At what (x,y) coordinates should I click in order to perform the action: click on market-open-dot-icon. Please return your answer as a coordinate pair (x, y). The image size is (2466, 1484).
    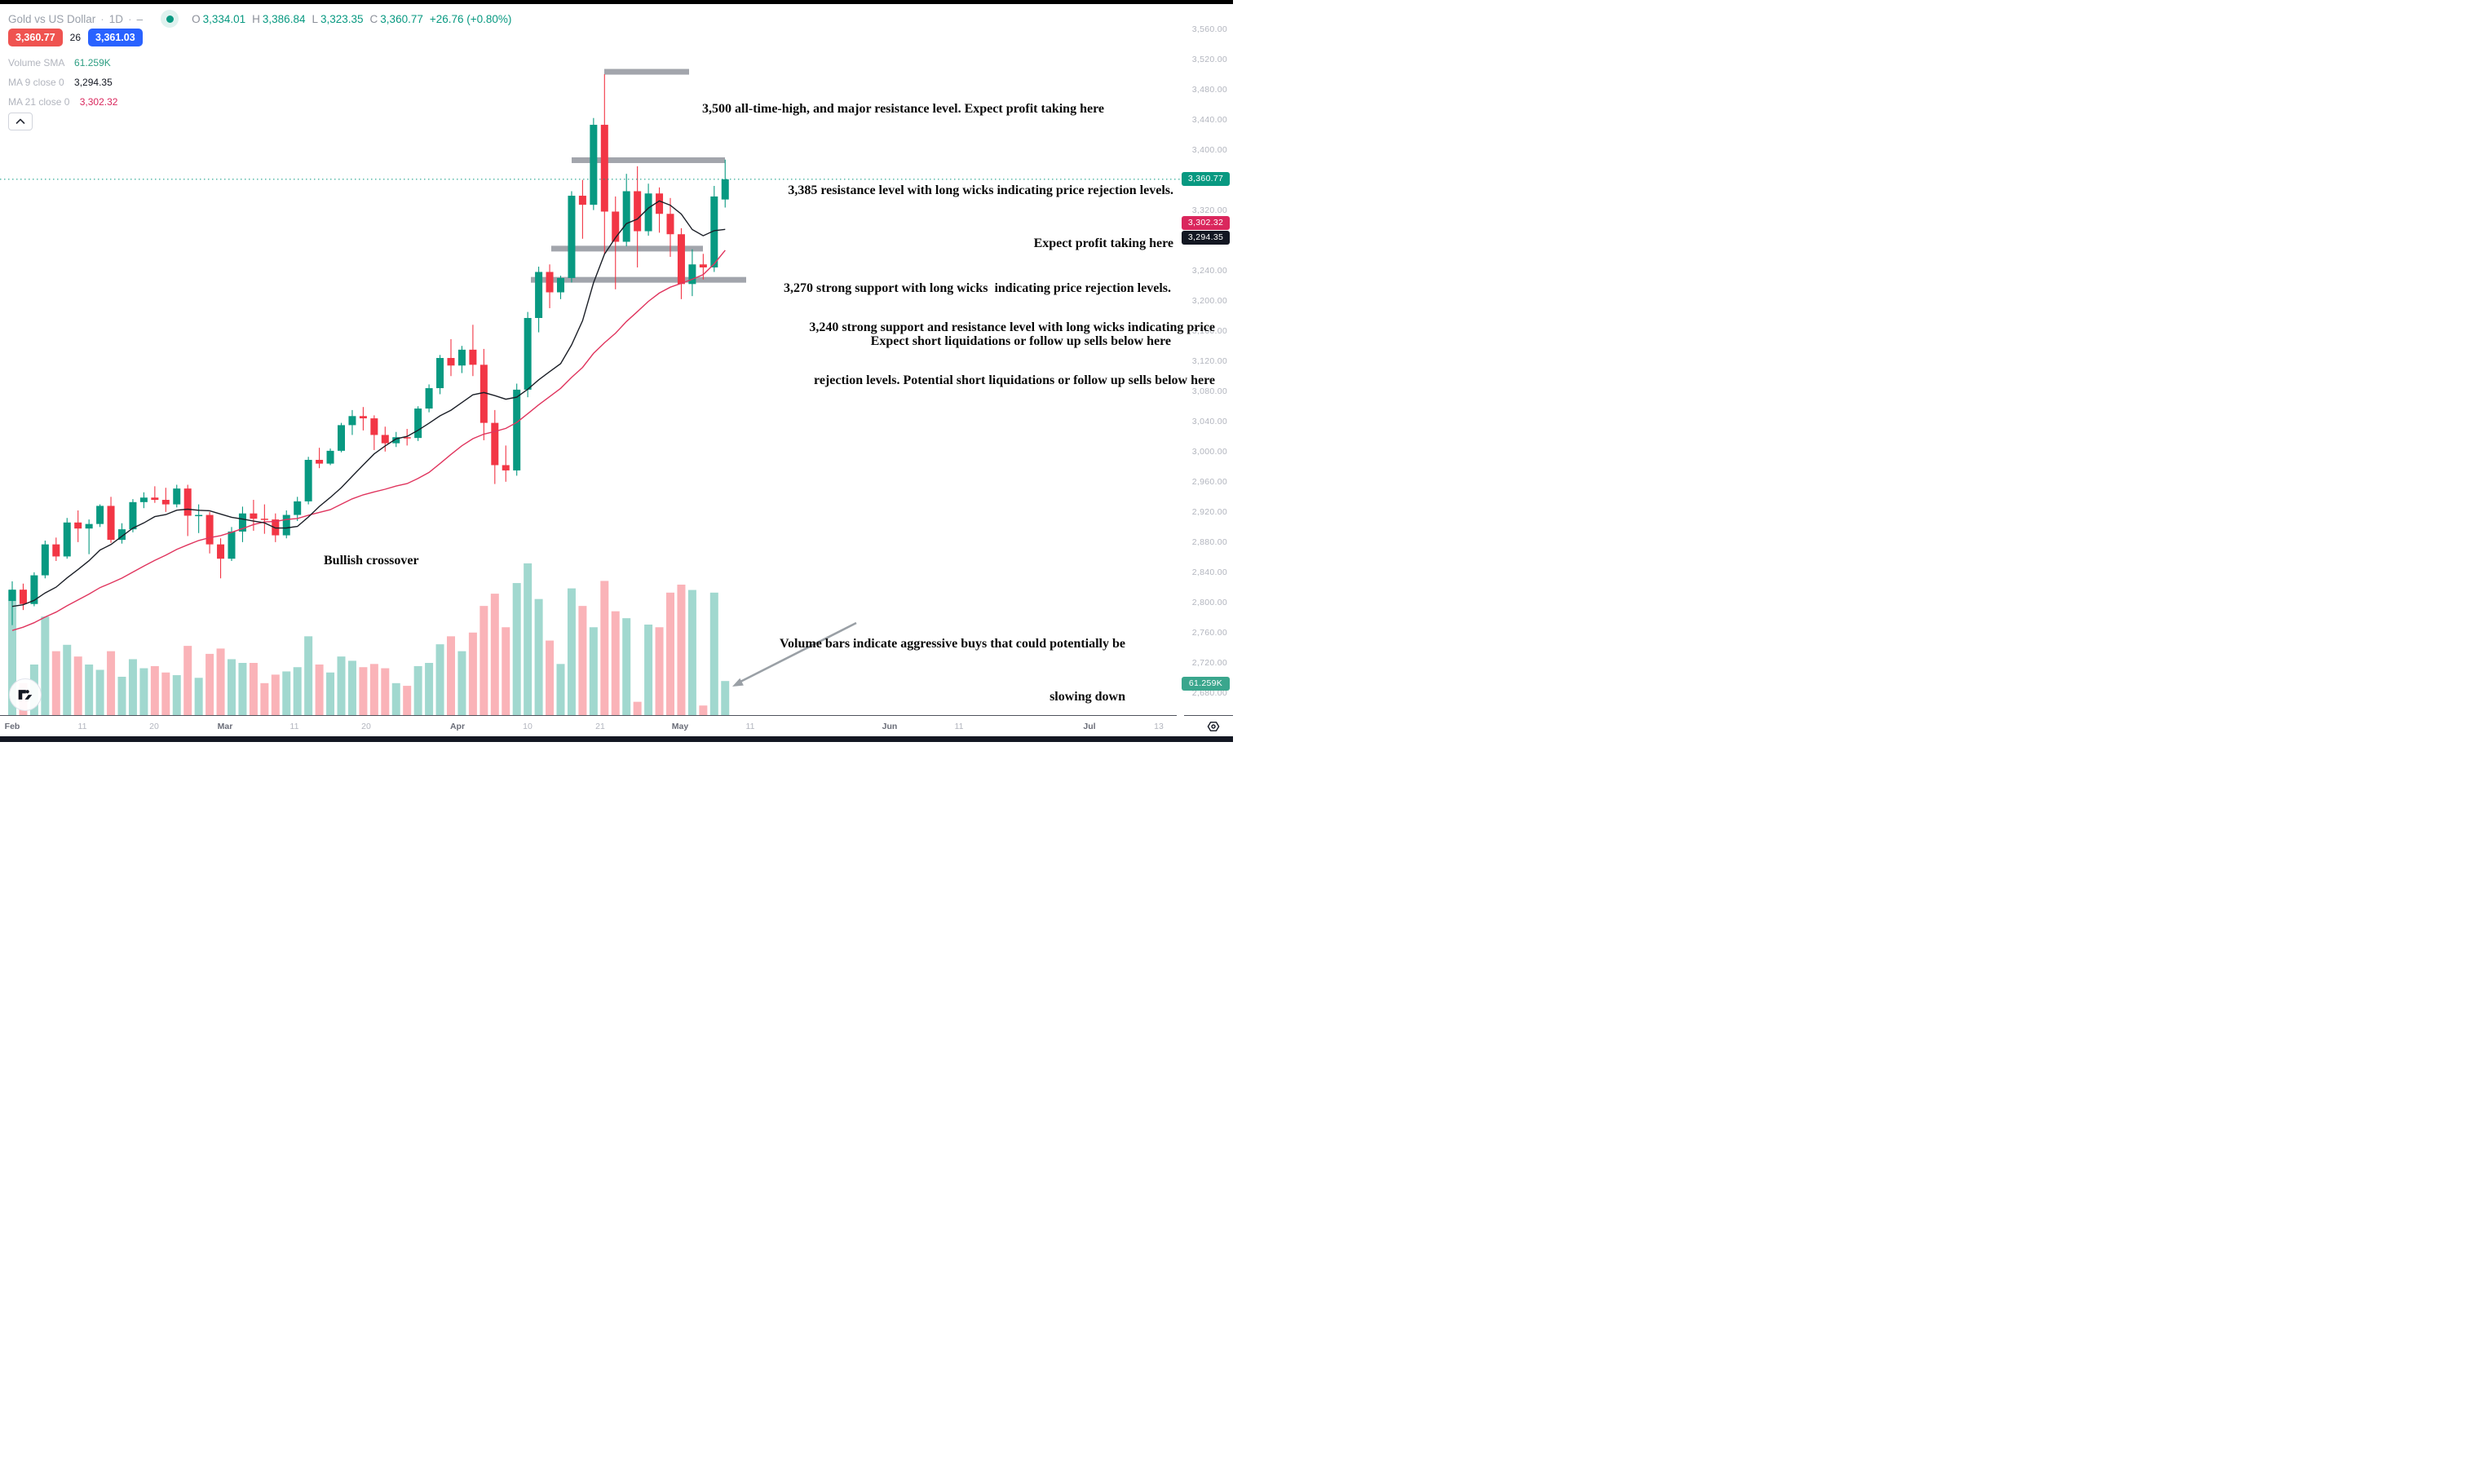
    Looking at the image, I should click on (170, 19).